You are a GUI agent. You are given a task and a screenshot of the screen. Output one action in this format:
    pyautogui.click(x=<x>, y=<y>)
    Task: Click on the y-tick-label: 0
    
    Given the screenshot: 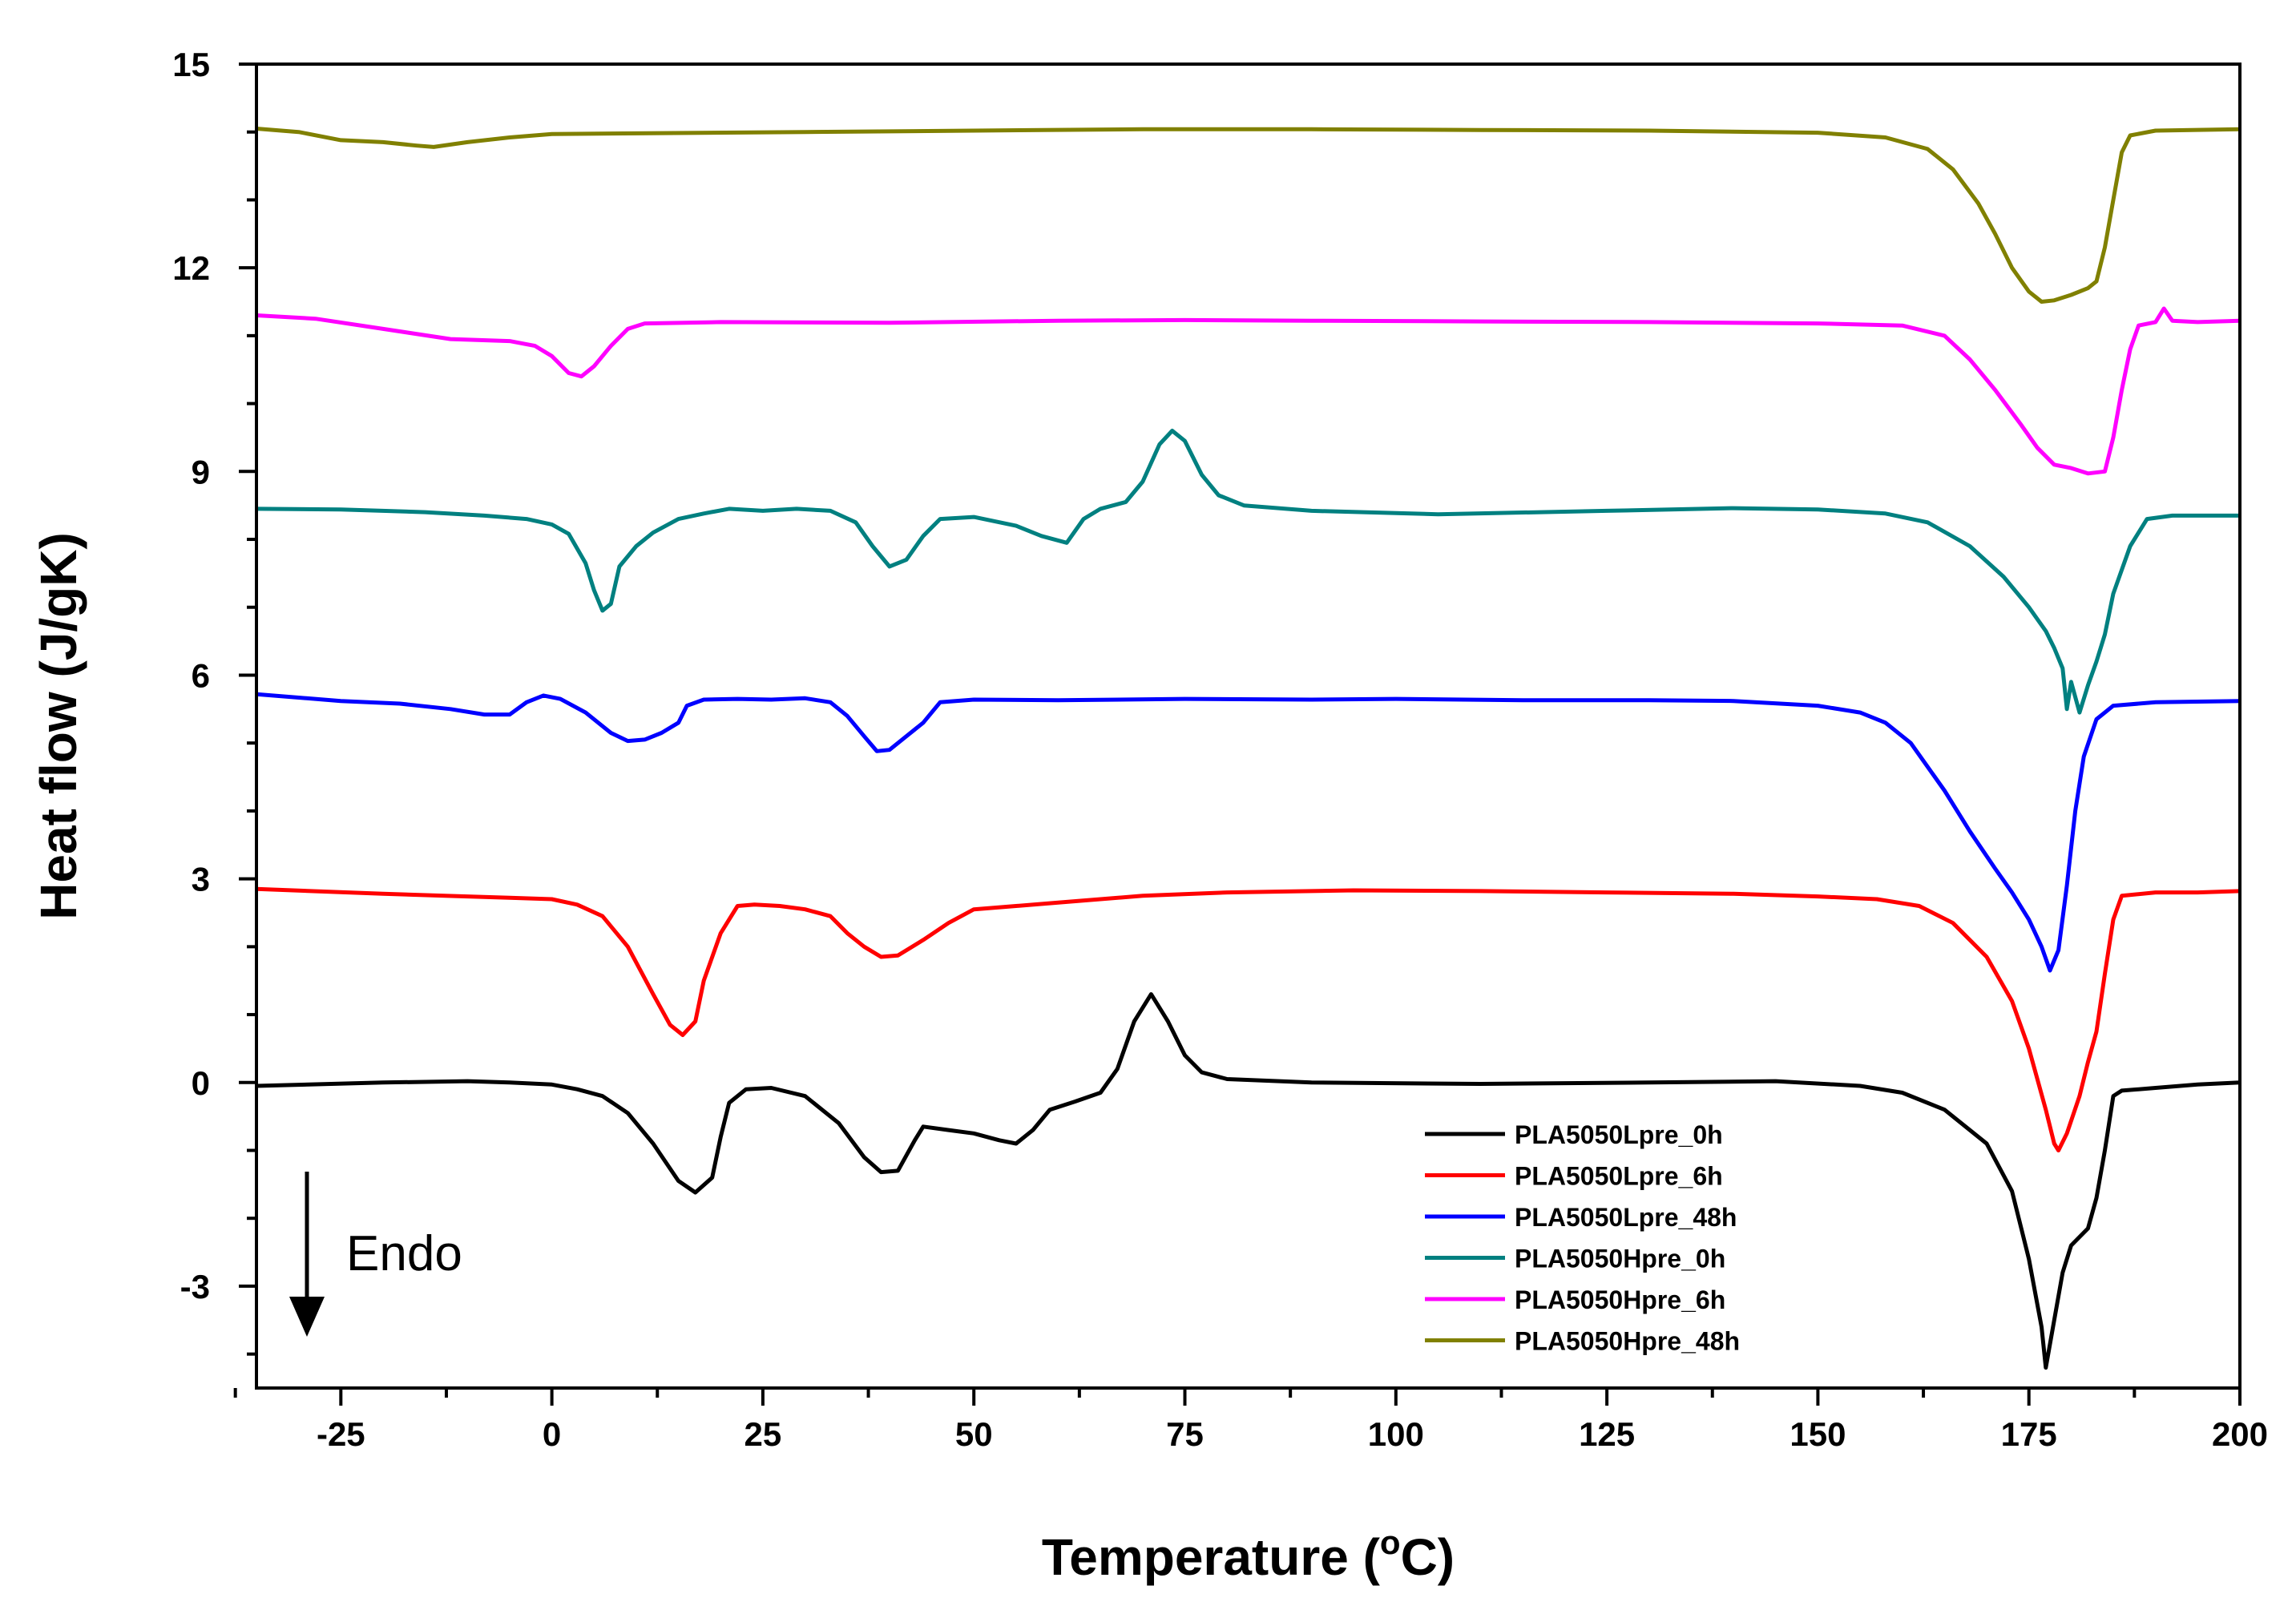 What is the action you would take?
    pyautogui.click(x=201, y=1083)
    